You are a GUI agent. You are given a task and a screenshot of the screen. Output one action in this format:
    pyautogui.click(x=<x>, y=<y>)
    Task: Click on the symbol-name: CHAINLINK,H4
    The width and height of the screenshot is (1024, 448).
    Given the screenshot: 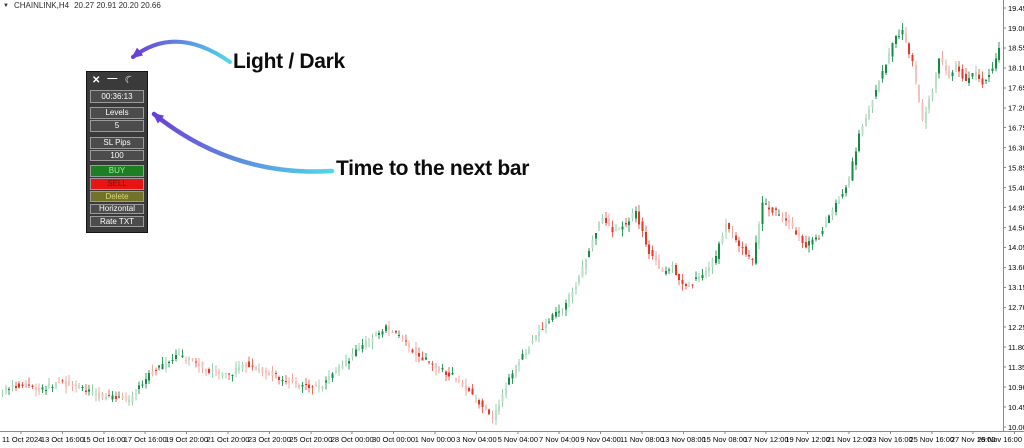 What is the action you would take?
    pyautogui.click(x=41, y=5)
    